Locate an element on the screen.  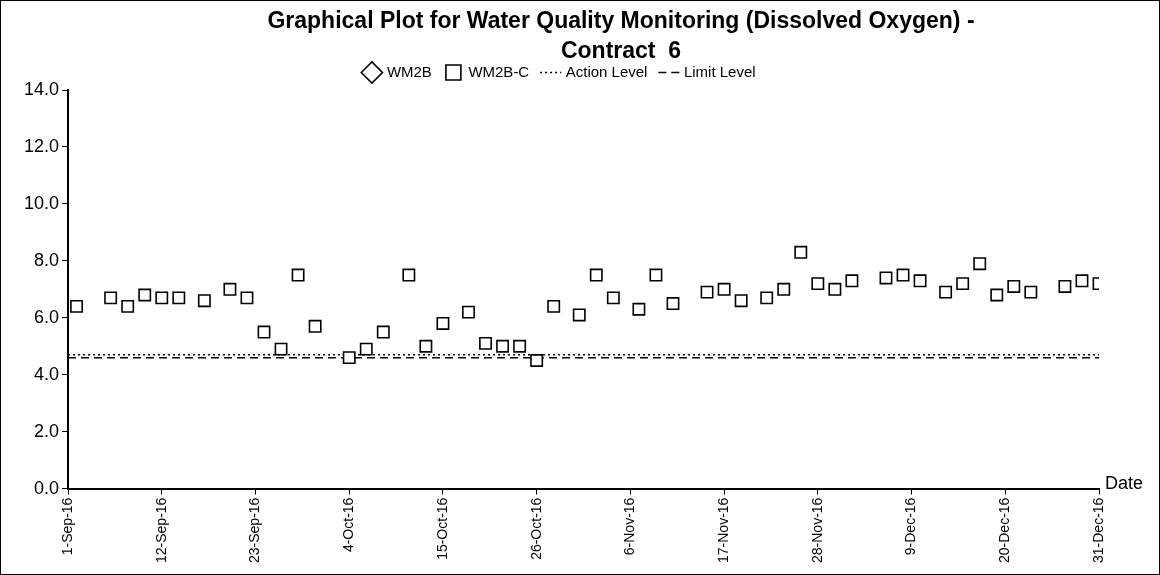
x-tick-label: 9-Dec-16 is located at coordinates (910, 526).